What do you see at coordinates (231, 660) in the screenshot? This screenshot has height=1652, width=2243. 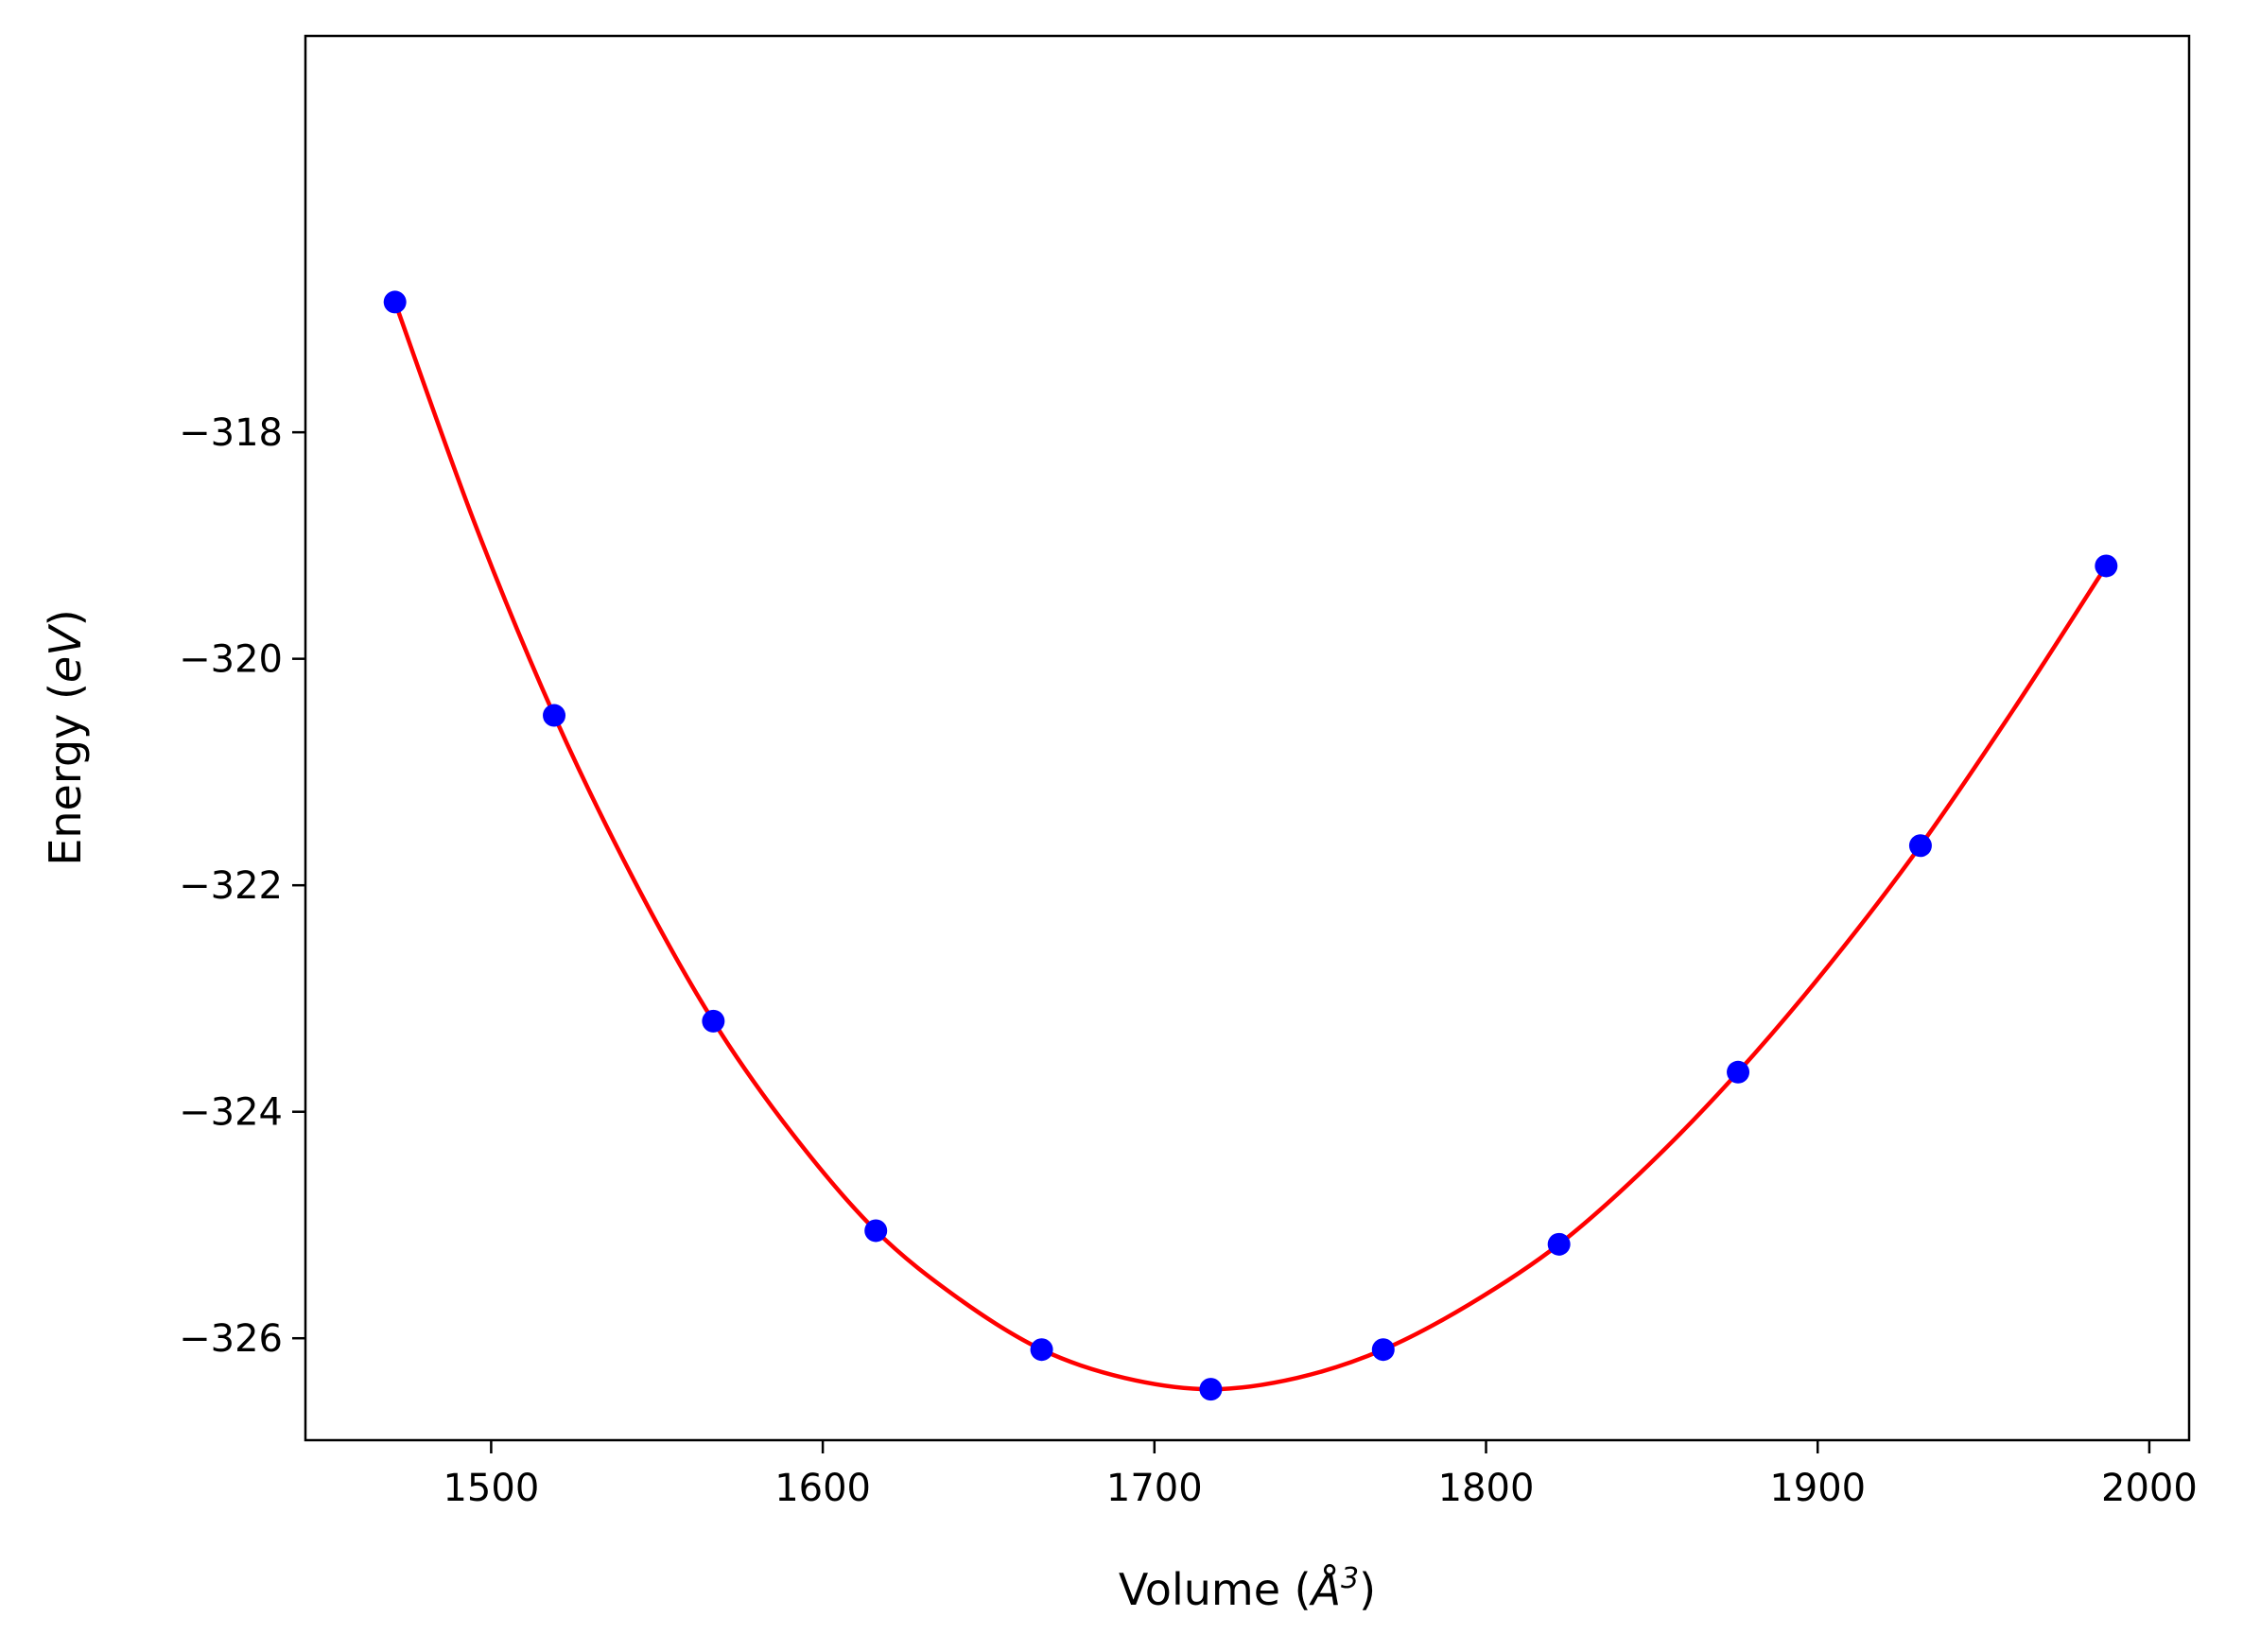 I see `y-tick-label: −320` at bounding box center [231, 660].